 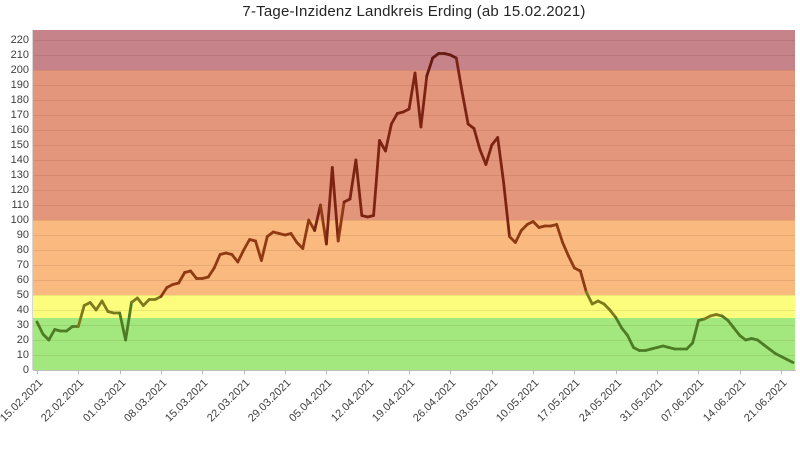 I want to click on x-tick-label: 19.04.2021, so click(x=394, y=401).